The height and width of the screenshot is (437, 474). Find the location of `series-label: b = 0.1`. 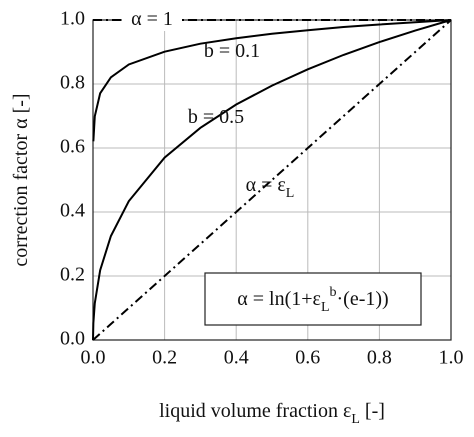

series-label: b = 0.1 is located at coordinates (232, 51).